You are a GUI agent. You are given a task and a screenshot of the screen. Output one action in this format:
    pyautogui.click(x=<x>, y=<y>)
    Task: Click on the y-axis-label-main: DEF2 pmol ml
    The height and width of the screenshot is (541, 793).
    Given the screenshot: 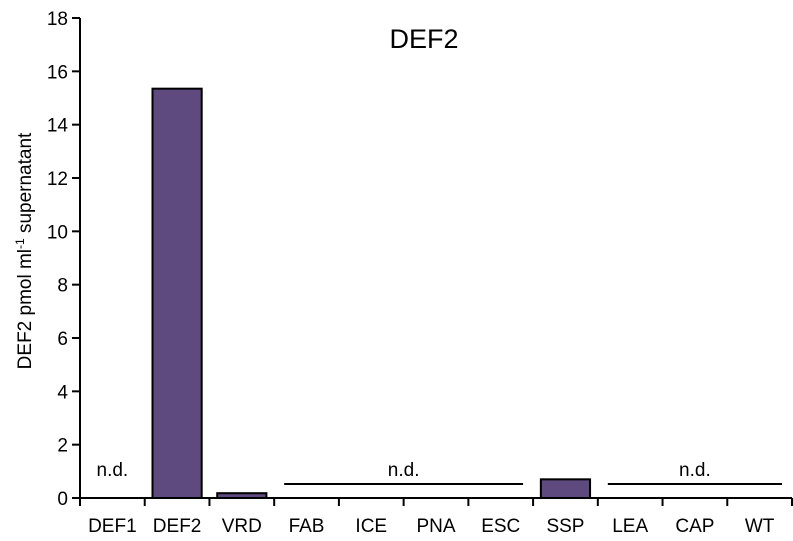 What is the action you would take?
    pyautogui.click(x=25, y=309)
    